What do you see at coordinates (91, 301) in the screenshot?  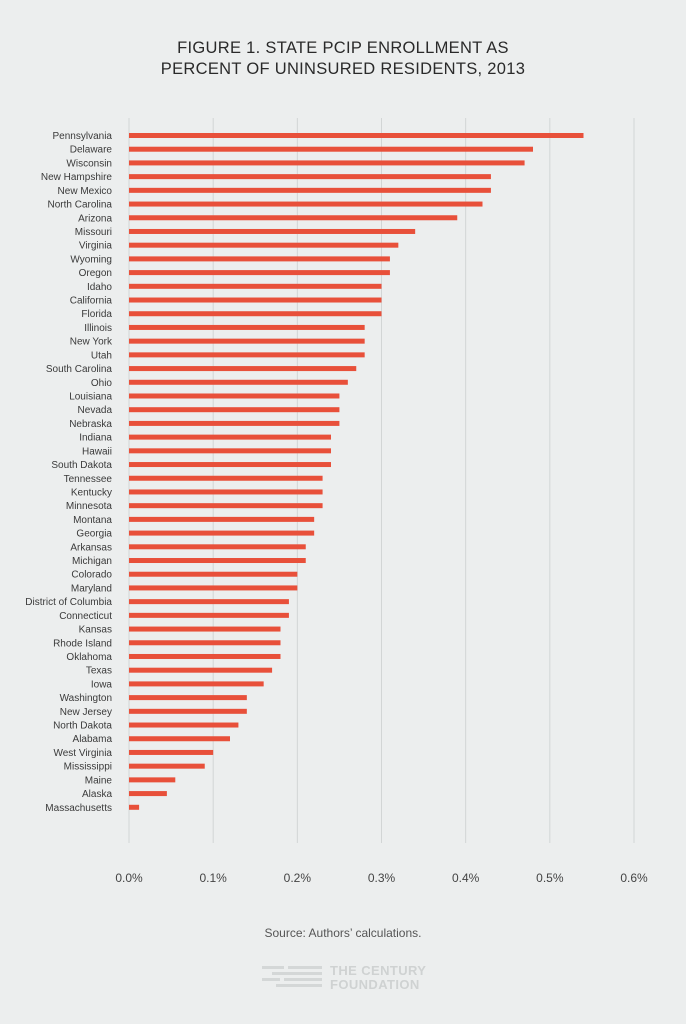 I see `category-label: California` at bounding box center [91, 301].